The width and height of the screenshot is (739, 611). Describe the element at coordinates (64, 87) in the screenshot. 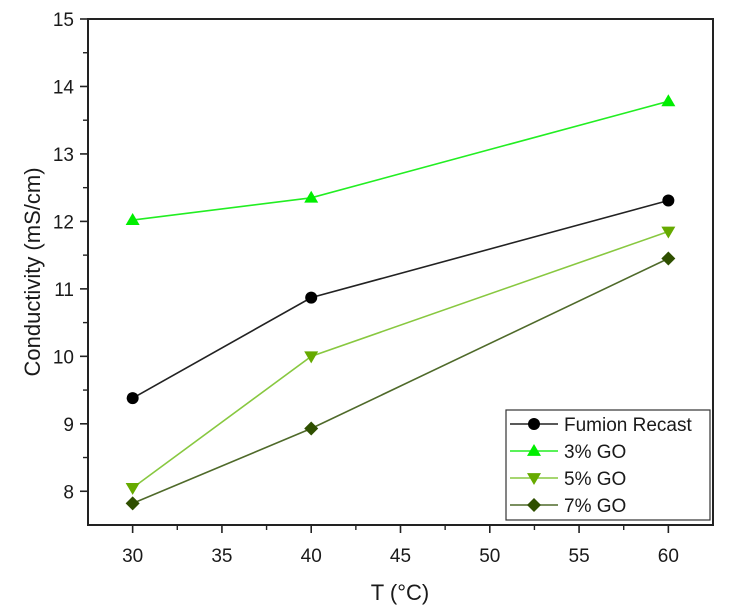

I see `y-tick-label: 14` at that location.